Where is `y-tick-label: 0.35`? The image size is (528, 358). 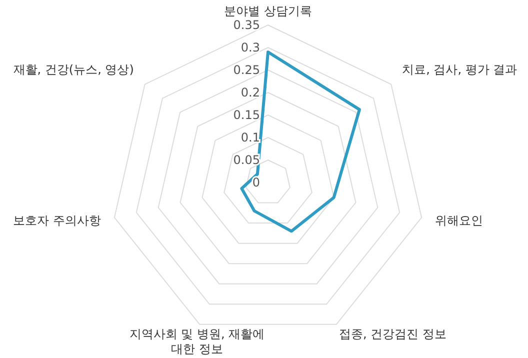 y-tick-label: 0.35 is located at coordinates (246, 25).